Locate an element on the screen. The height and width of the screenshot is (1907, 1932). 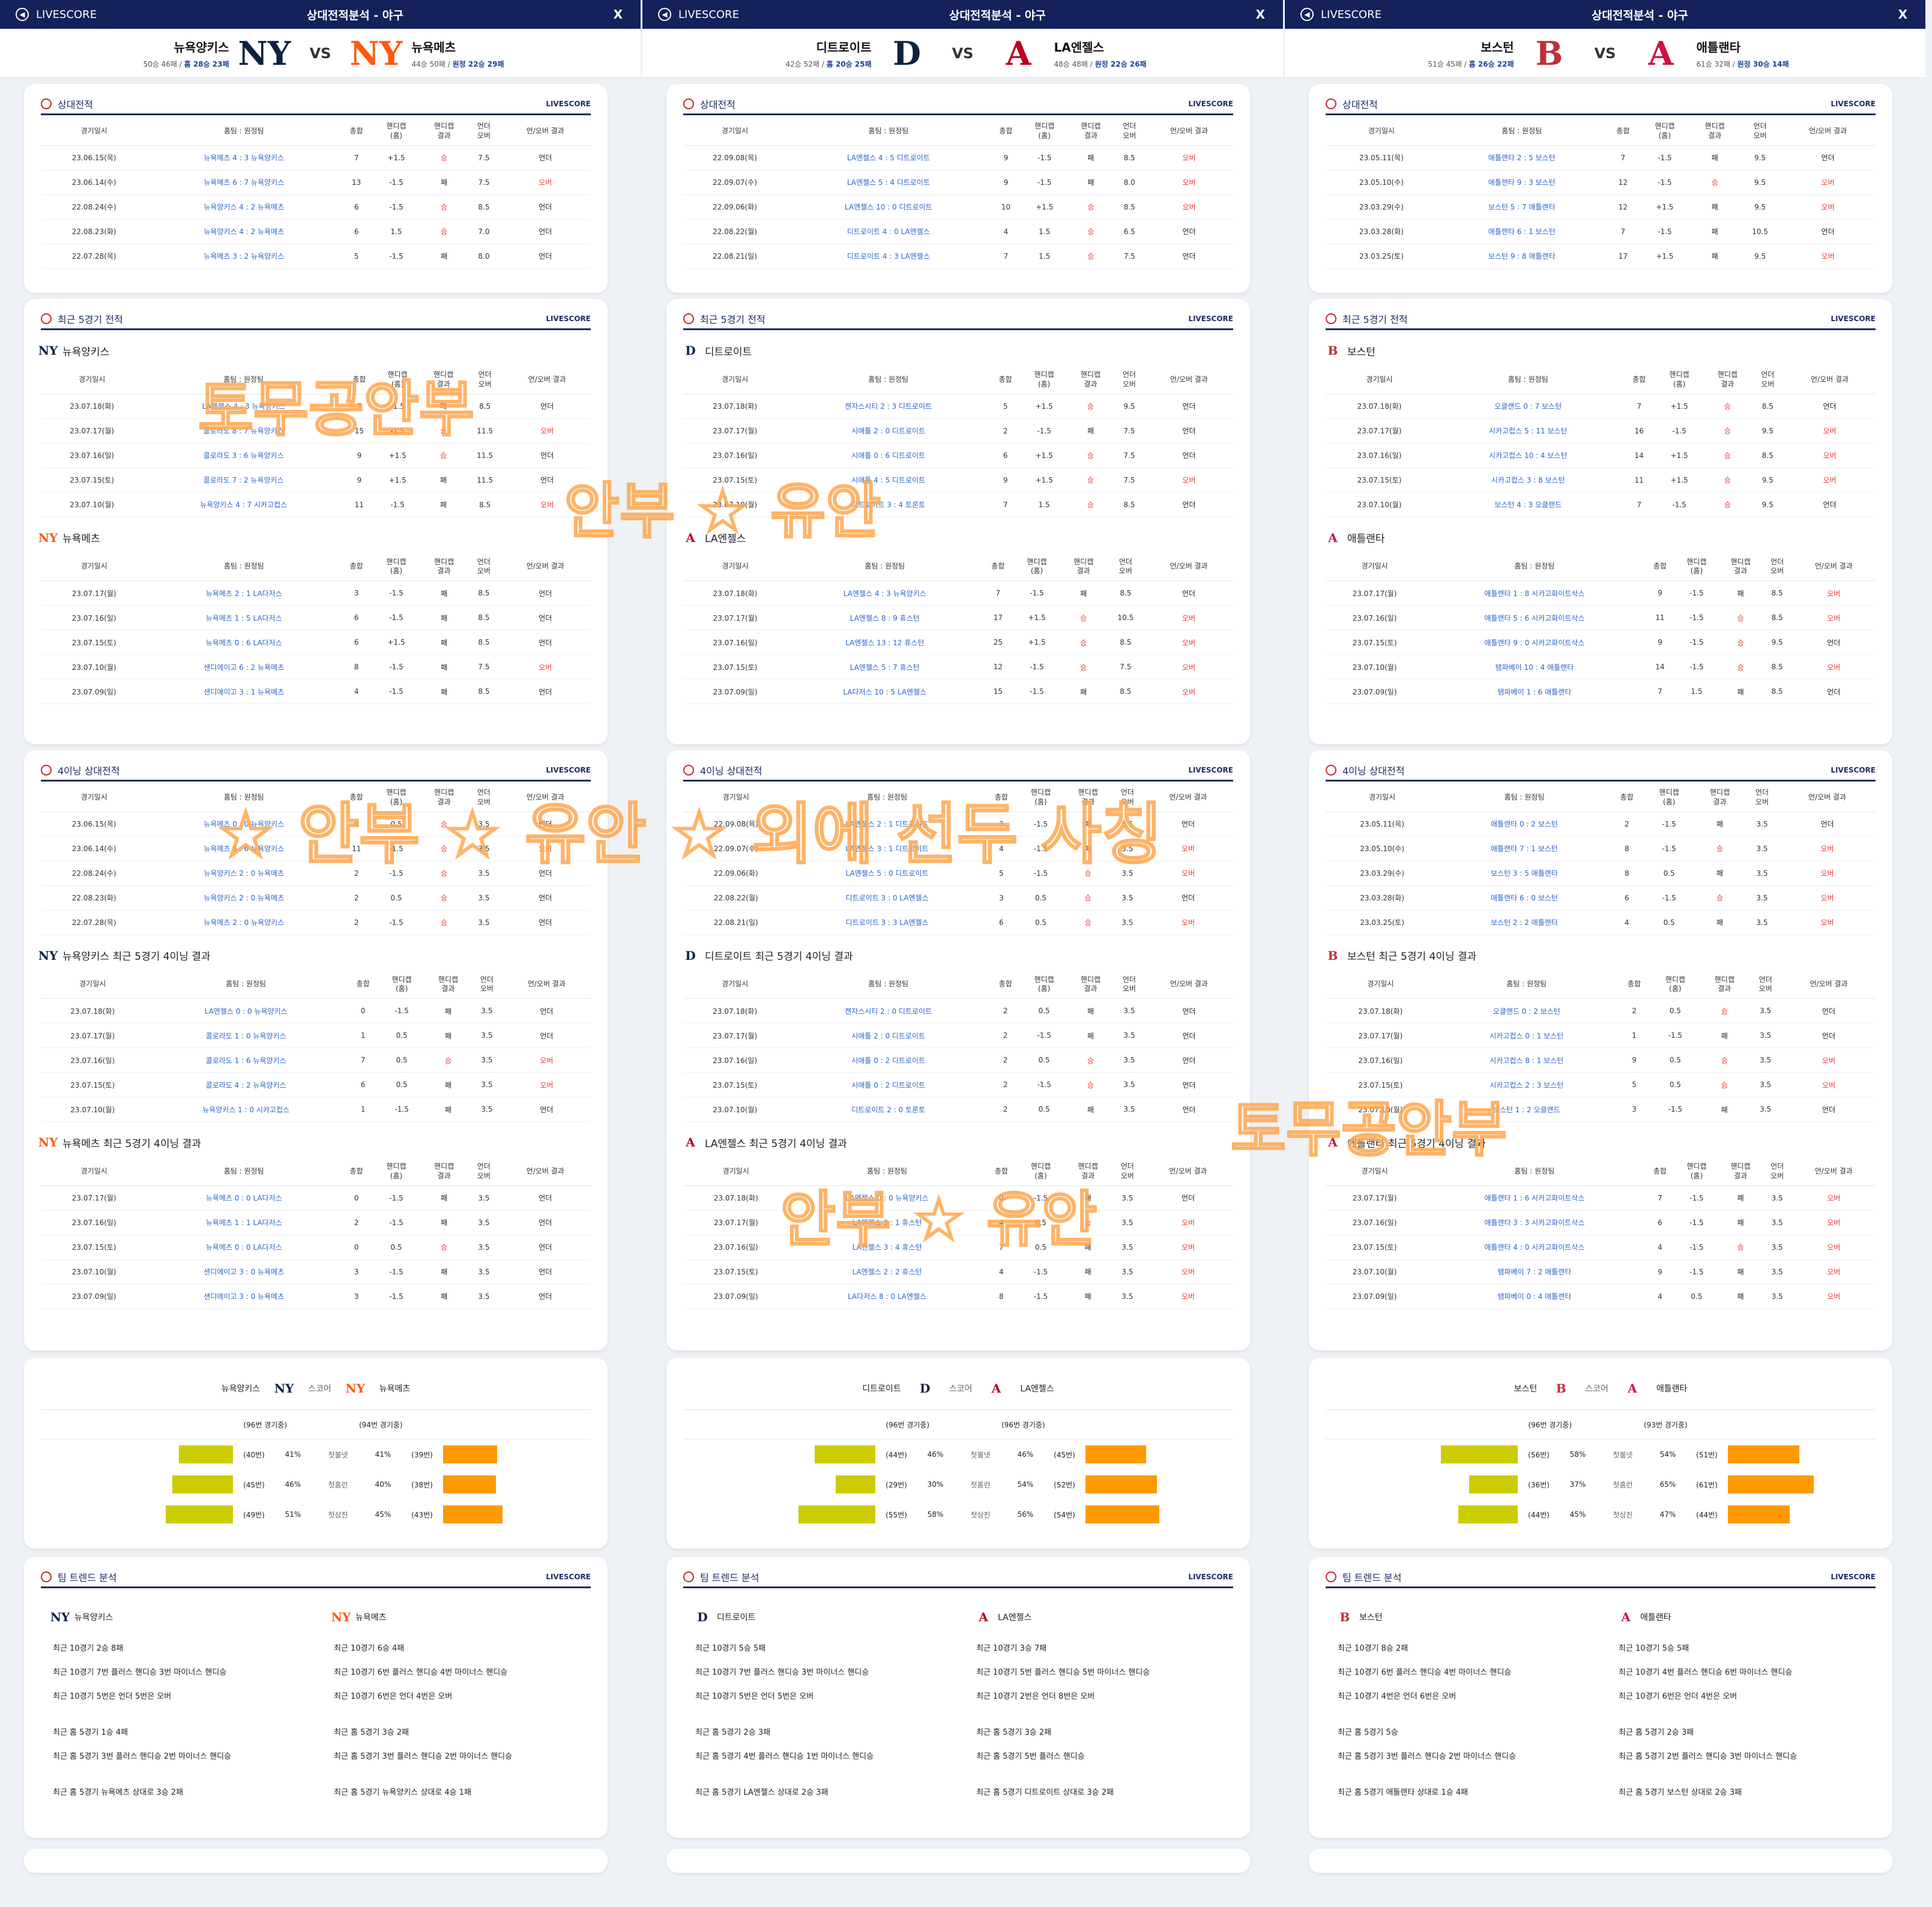
table-row: 23.07.18(화) 오클랜드 0 : 7 보스턴 7 +1.5 승 8.5 언더 is located at coordinates (1601, 406).